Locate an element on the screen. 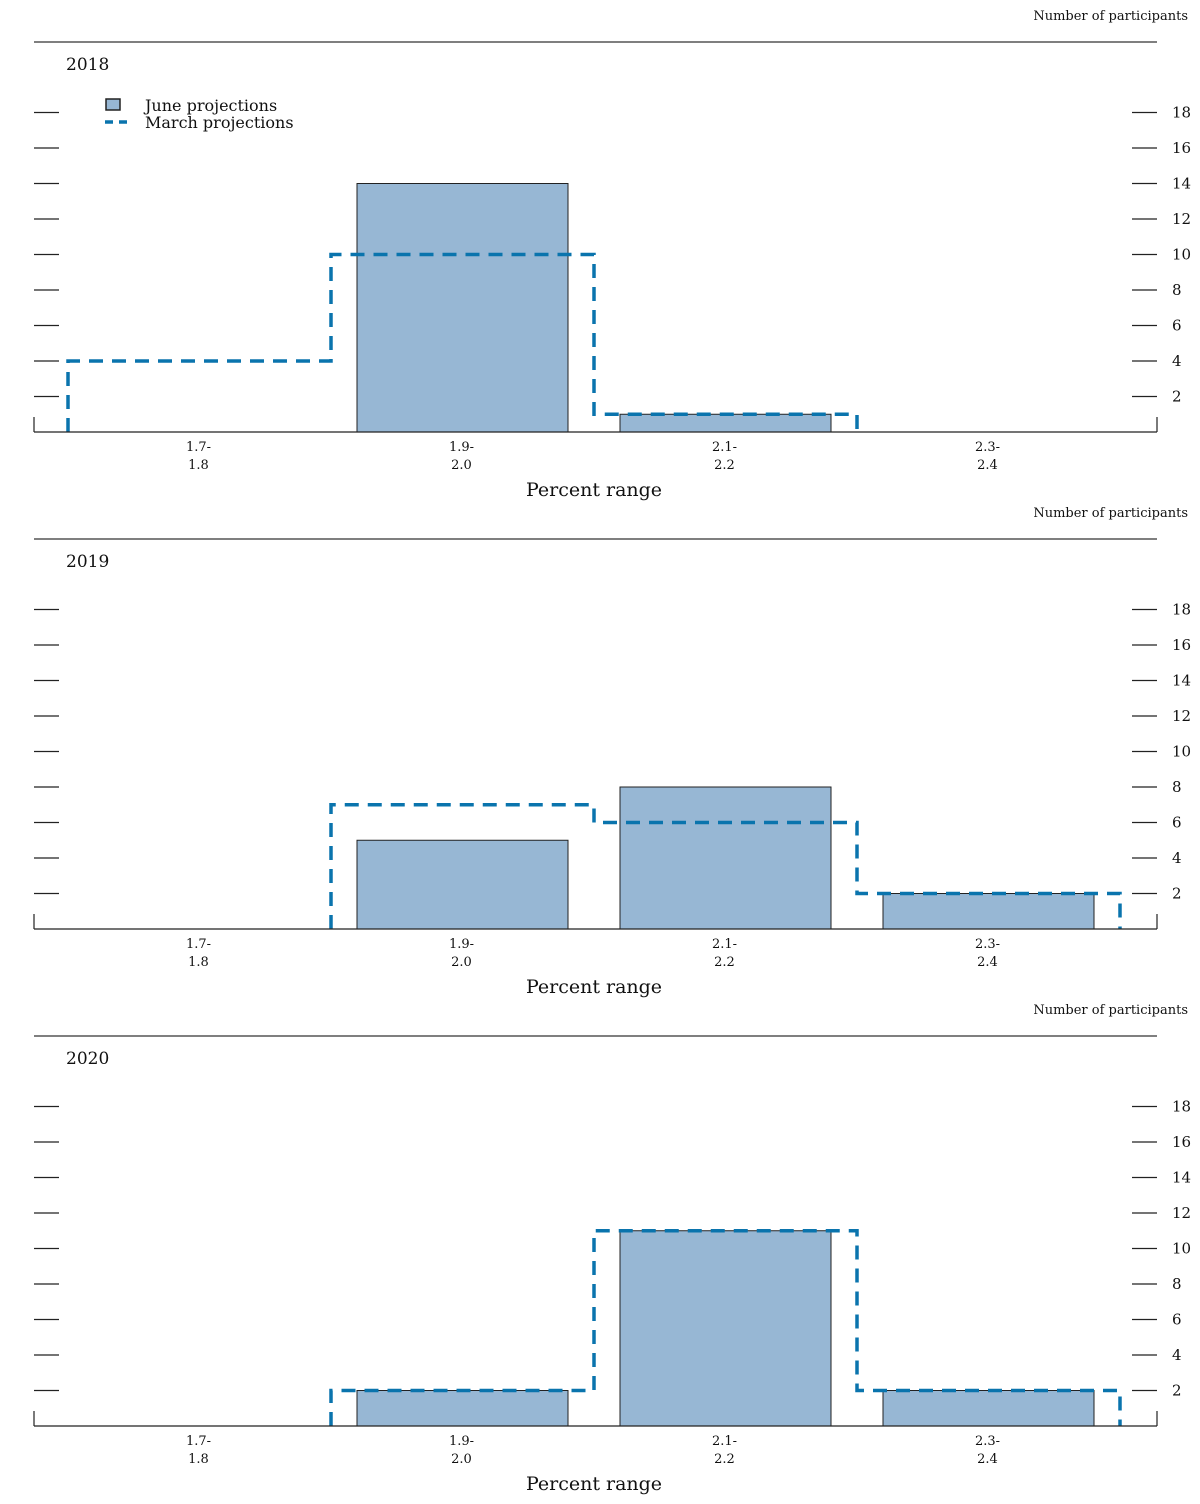 Image resolution: width=1200 pixels, height=1504 pixels. panel-title: 2020 is located at coordinates (87, 1059).